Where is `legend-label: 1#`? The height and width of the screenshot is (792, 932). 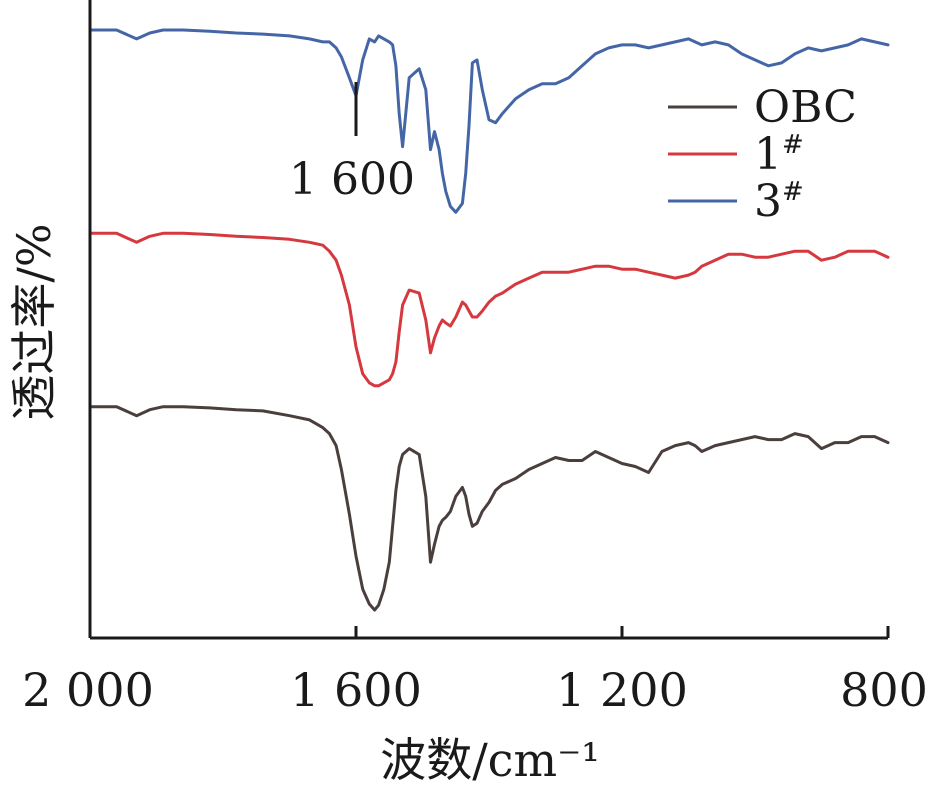
legend-label: 1# is located at coordinates (779, 154).